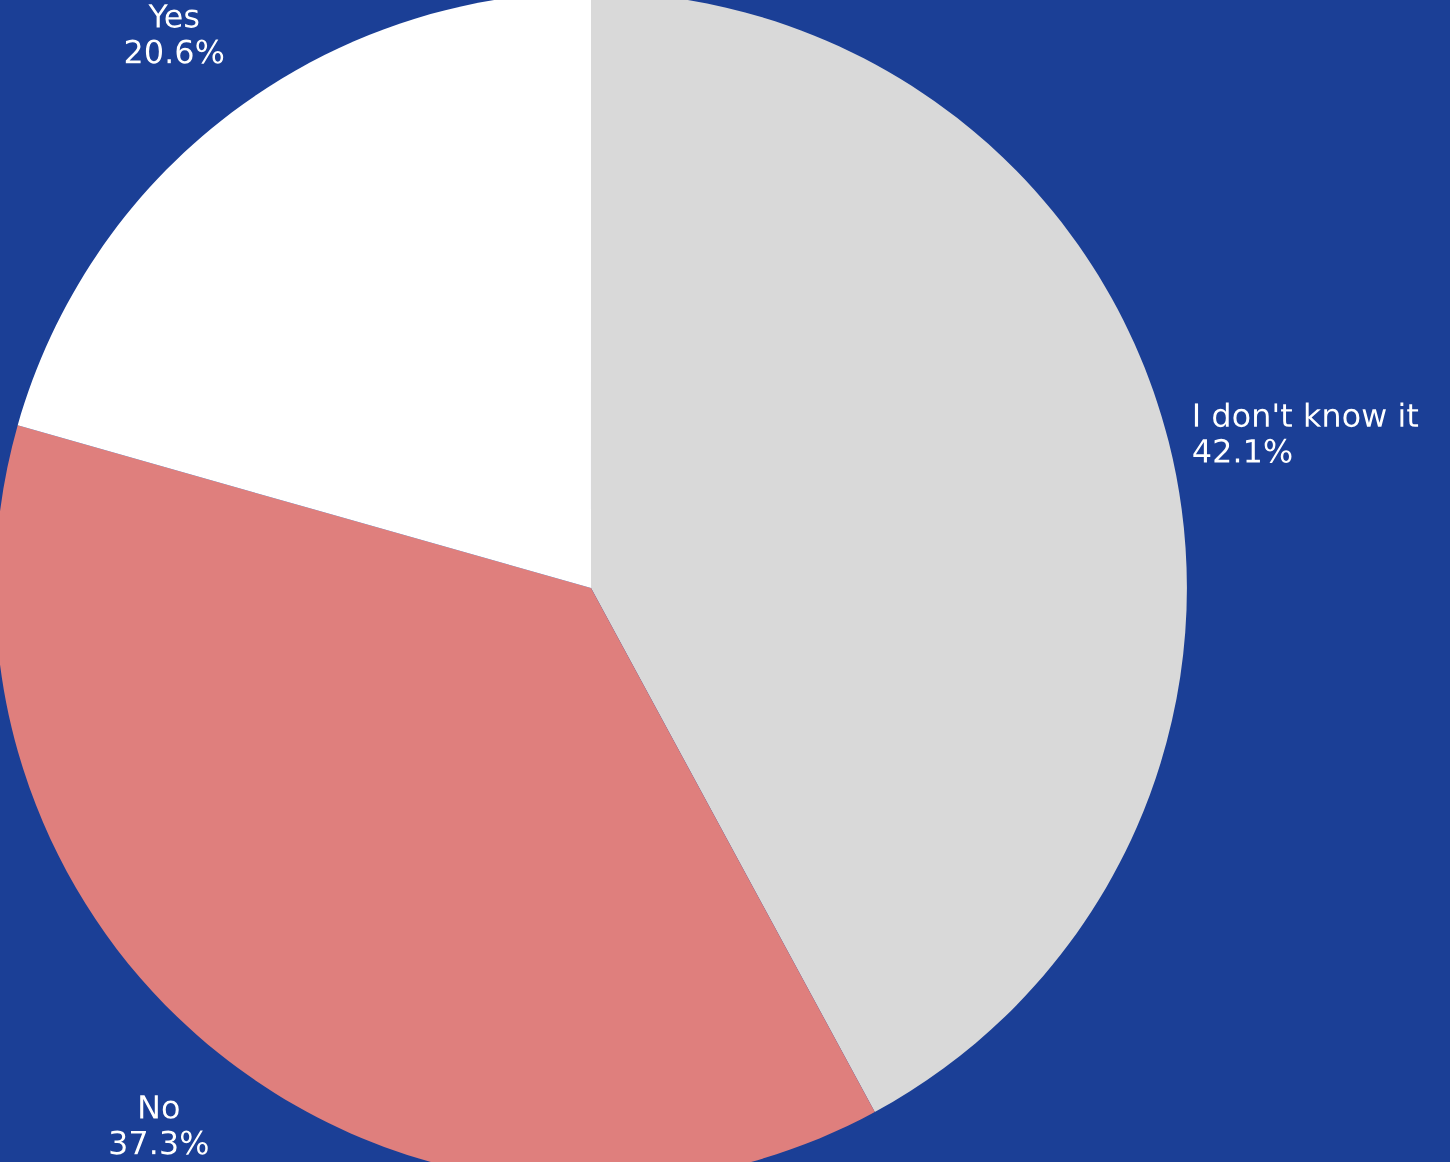  I want to click on slice-label: No, so click(159, 1107).